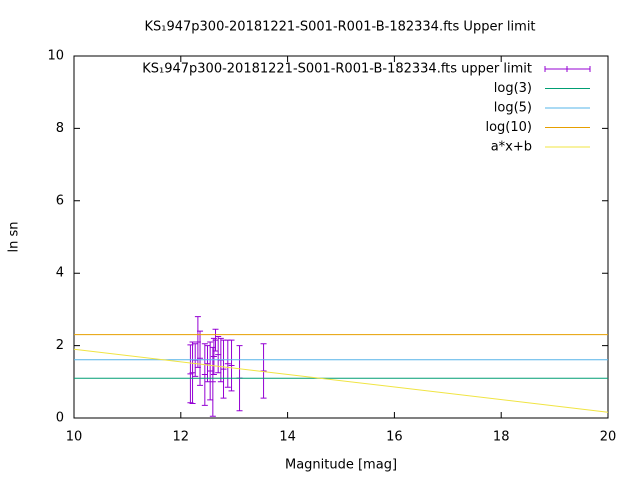  I want to click on x-tick-label: 16, so click(394, 437).